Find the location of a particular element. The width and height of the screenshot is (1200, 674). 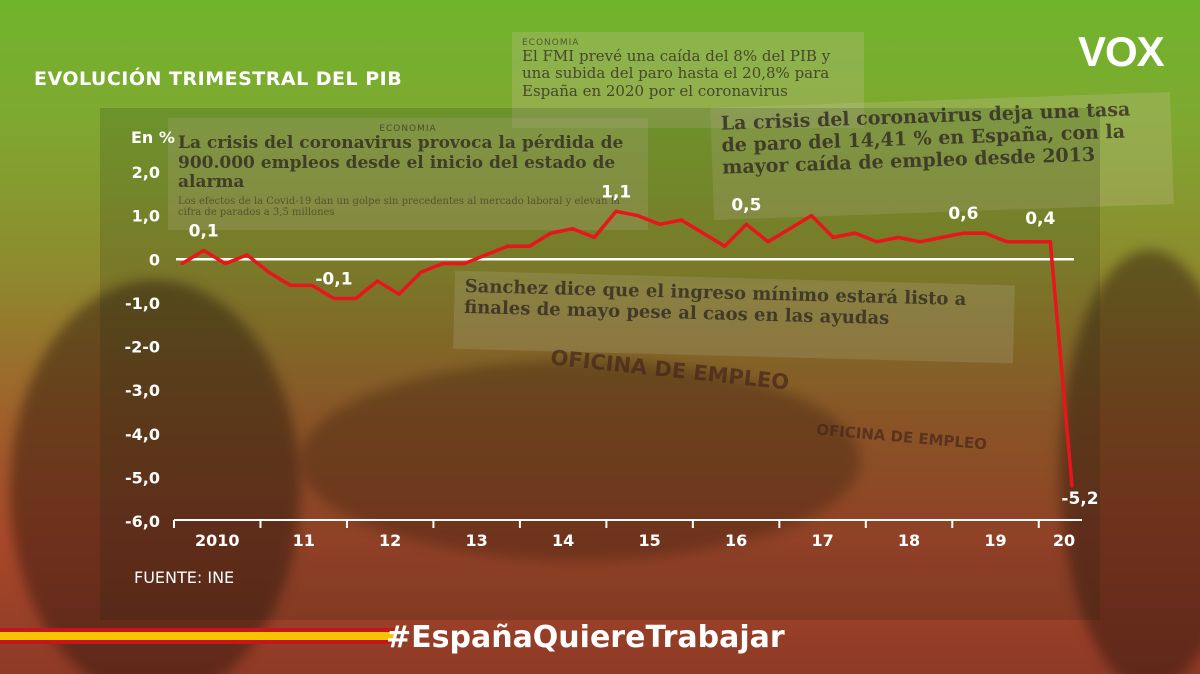

data-label: 1,1 is located at coordinates (616, 192).